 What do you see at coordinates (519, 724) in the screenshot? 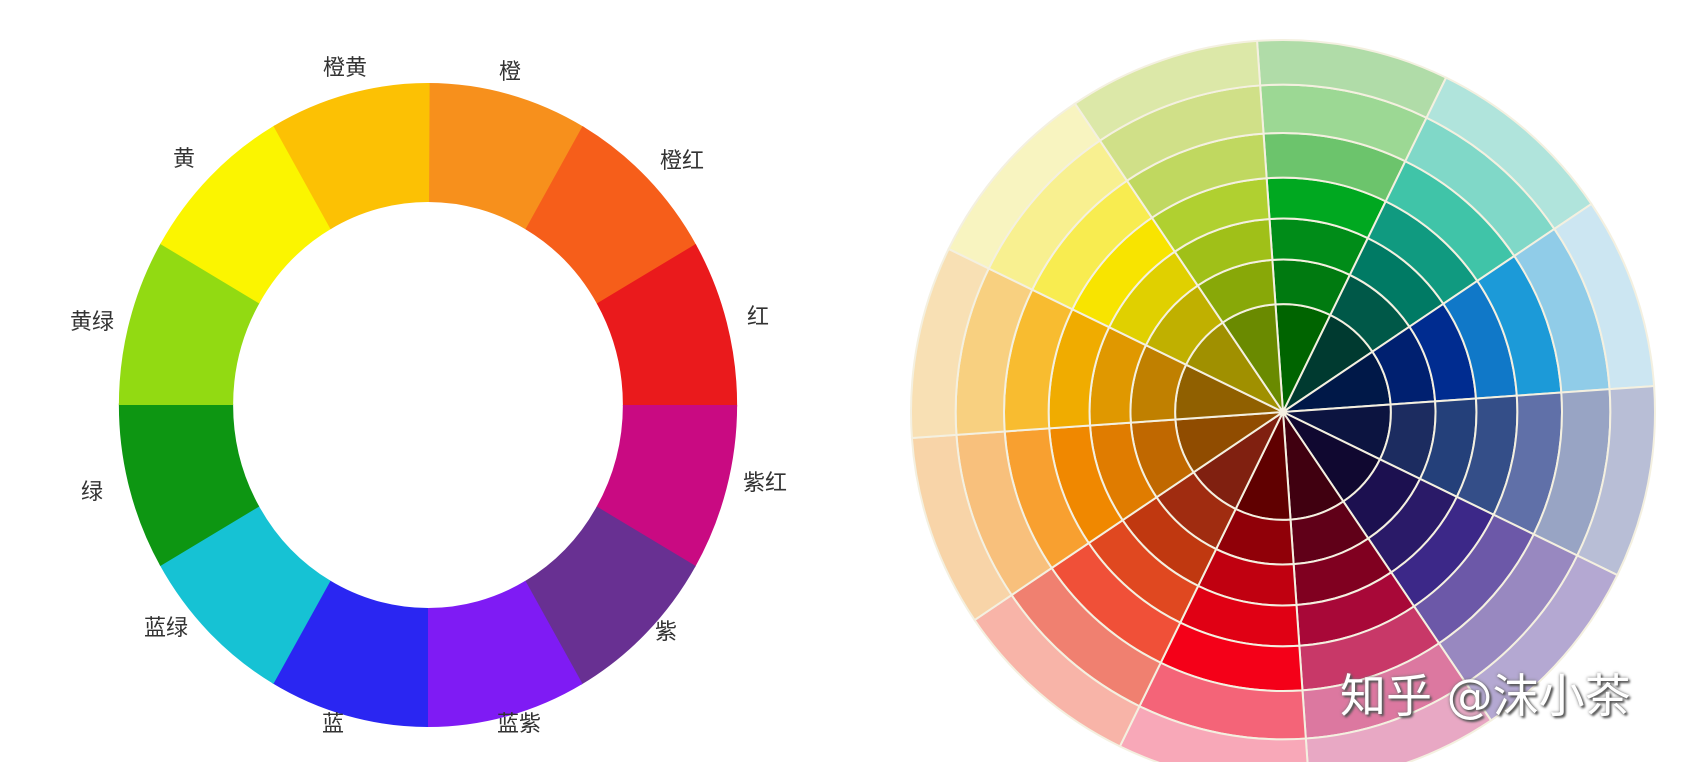
I see `label-blue-violet: 蓝紫` at bounding box center [519, 724].